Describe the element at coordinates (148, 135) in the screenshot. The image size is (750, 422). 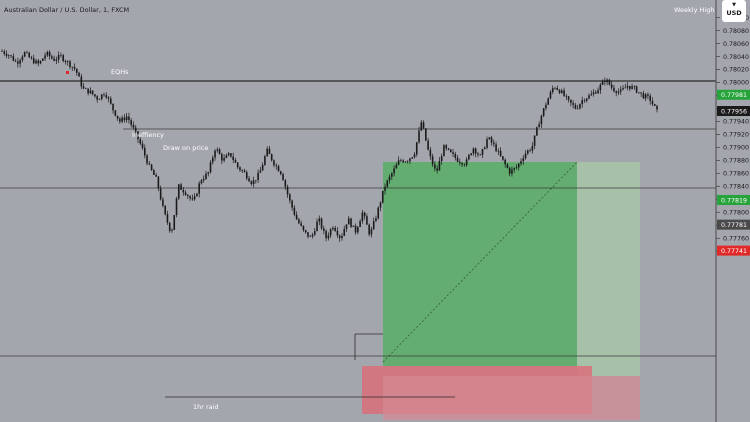
I see `inefficiency-label: Ineffiency` at that location.